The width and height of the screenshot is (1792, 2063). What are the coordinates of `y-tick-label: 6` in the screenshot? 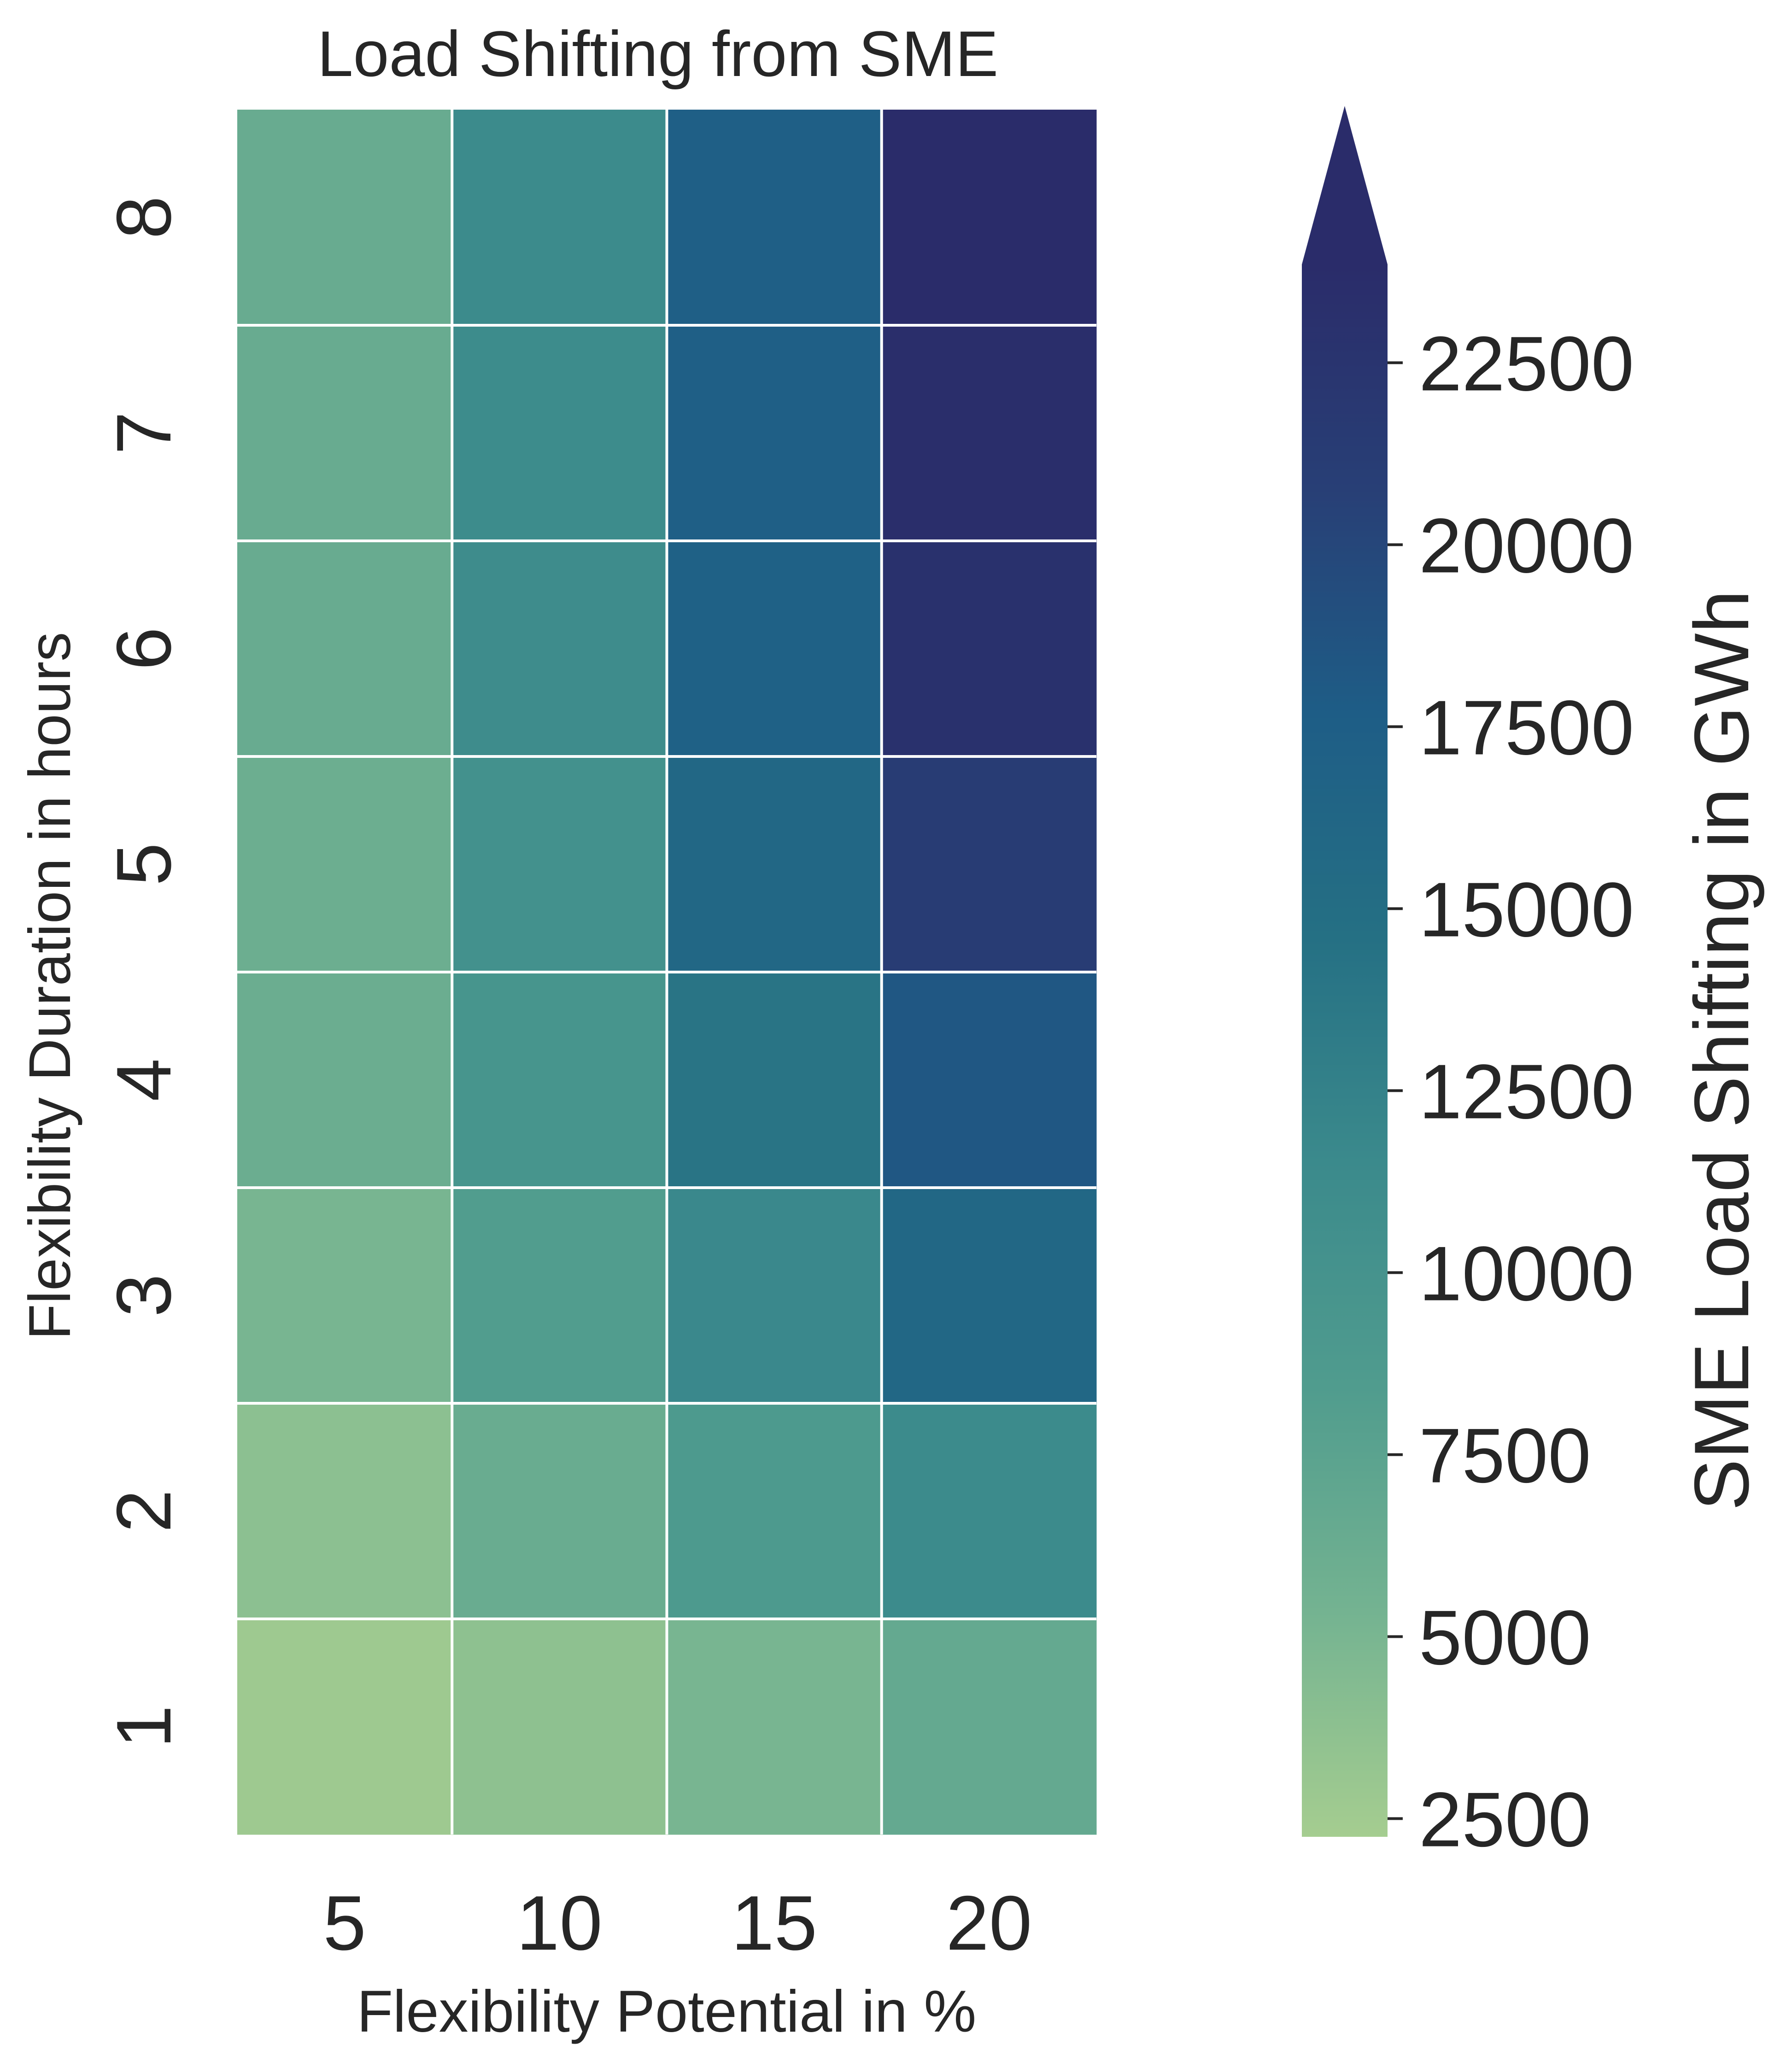 It's located at (143, 649).